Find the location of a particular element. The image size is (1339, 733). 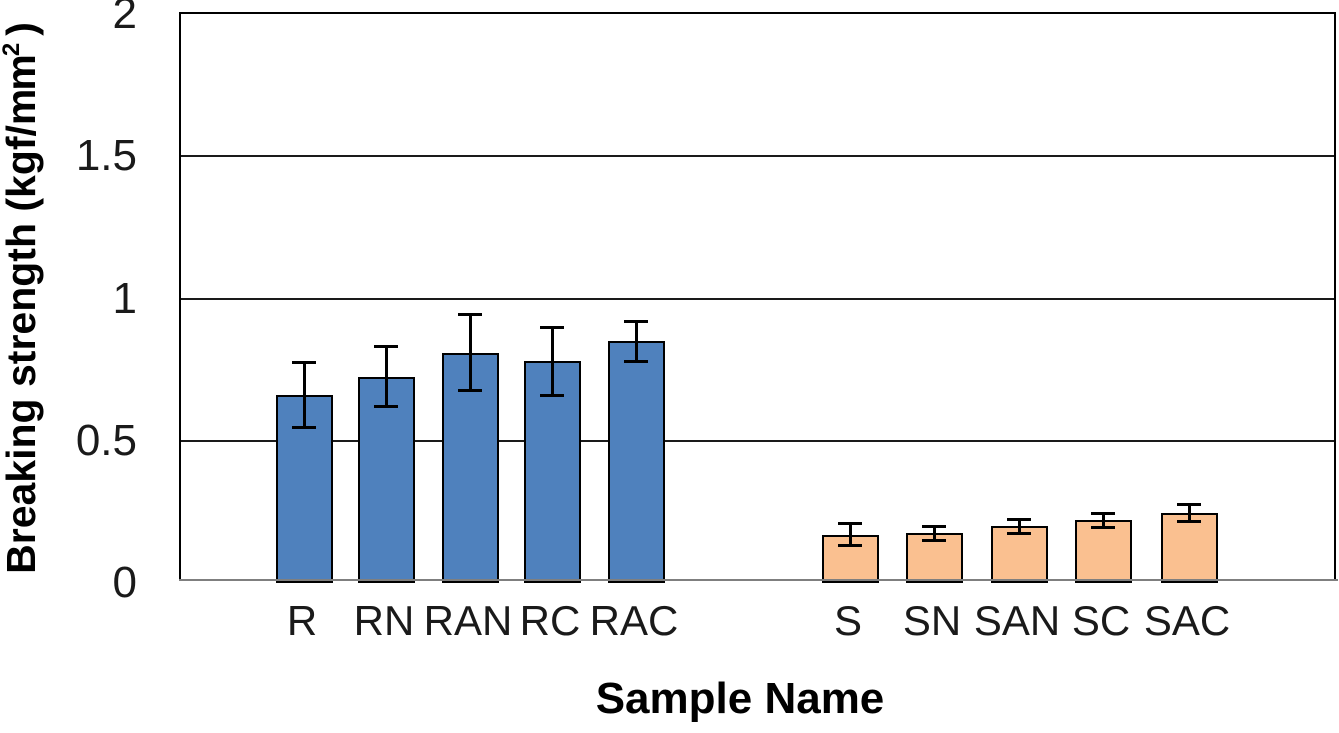

x-category-label-RAC: RAC is located at coordinates (634, 620).